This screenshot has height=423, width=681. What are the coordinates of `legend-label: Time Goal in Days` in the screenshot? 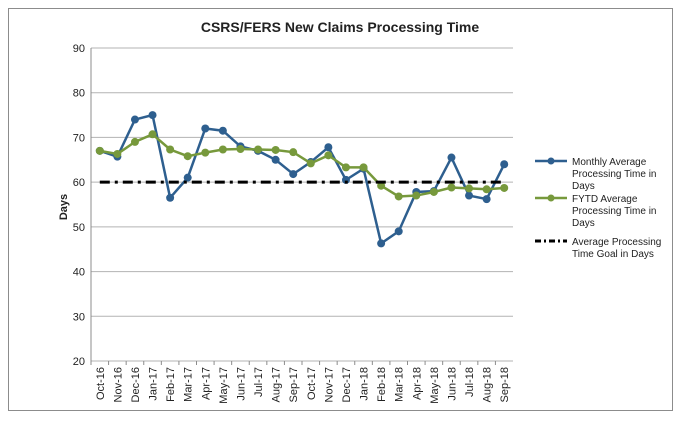 It's located at (613, 254).